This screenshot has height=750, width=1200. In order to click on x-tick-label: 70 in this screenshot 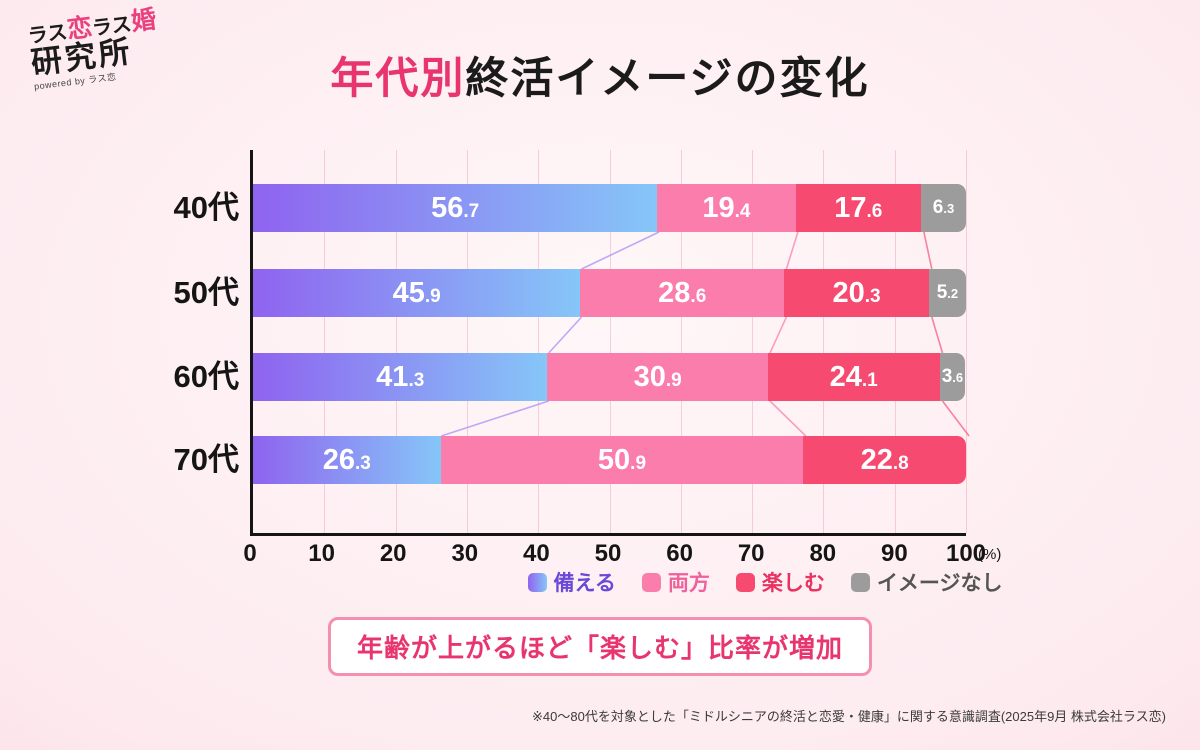, I will do `click(751, 553)`.